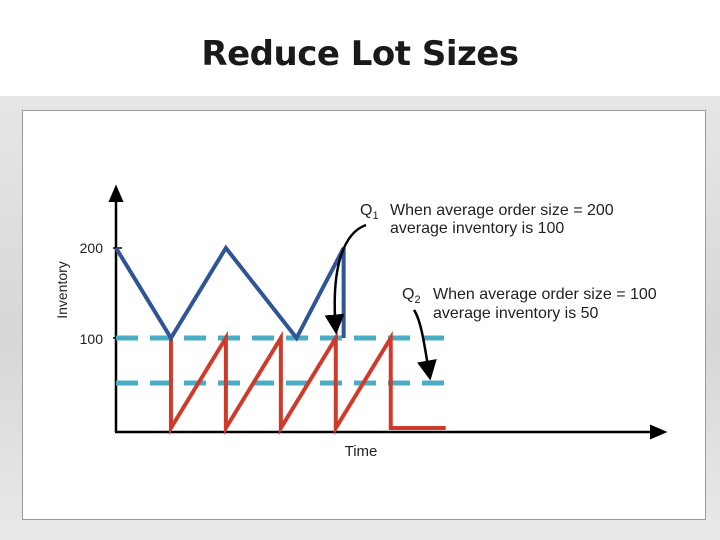 Image resolution: width=720 pixels, height=540 pixels. Describe the element at coordinates (62, 290) in the screenshot. I see `y-axis-label: Inventory` at that location.